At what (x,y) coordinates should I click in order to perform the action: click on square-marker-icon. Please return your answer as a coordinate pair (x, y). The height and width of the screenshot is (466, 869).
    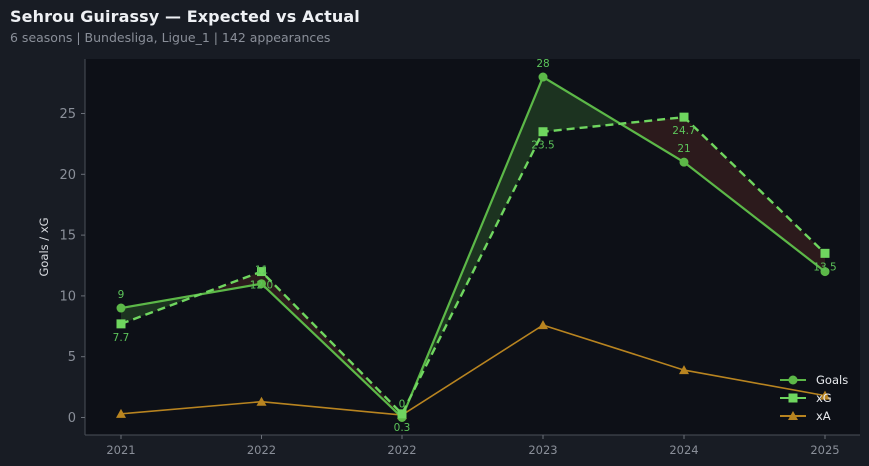
    Looking at the image, I should click on (793, 398).